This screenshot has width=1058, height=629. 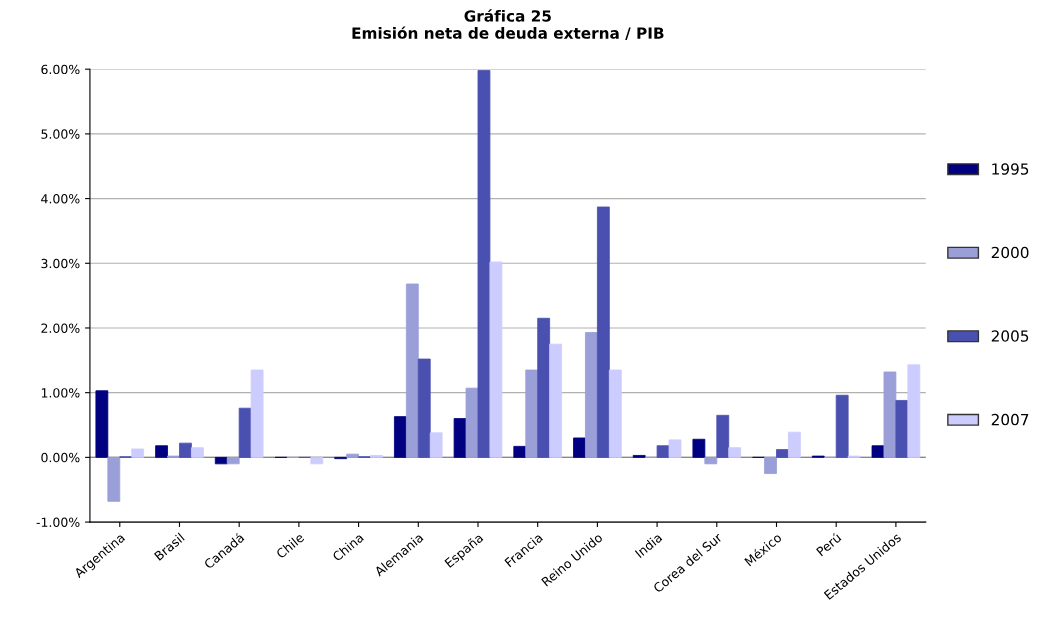 I want to click on y-tick-label: 5.00%, so click(x=60, y=134).